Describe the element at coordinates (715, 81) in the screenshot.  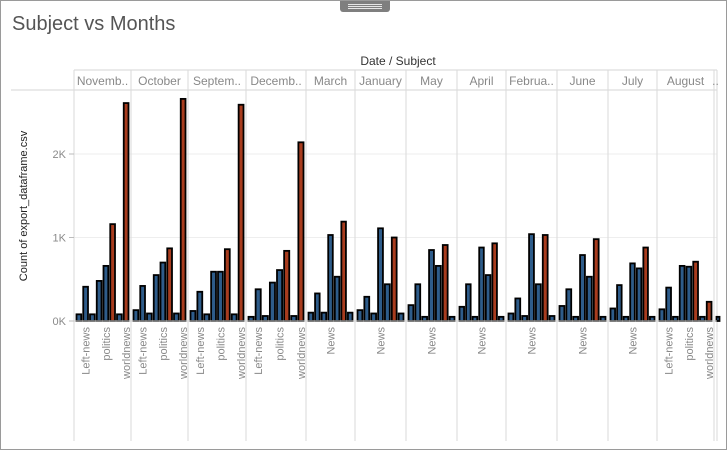
I see `month-header-label: ..` at that location.